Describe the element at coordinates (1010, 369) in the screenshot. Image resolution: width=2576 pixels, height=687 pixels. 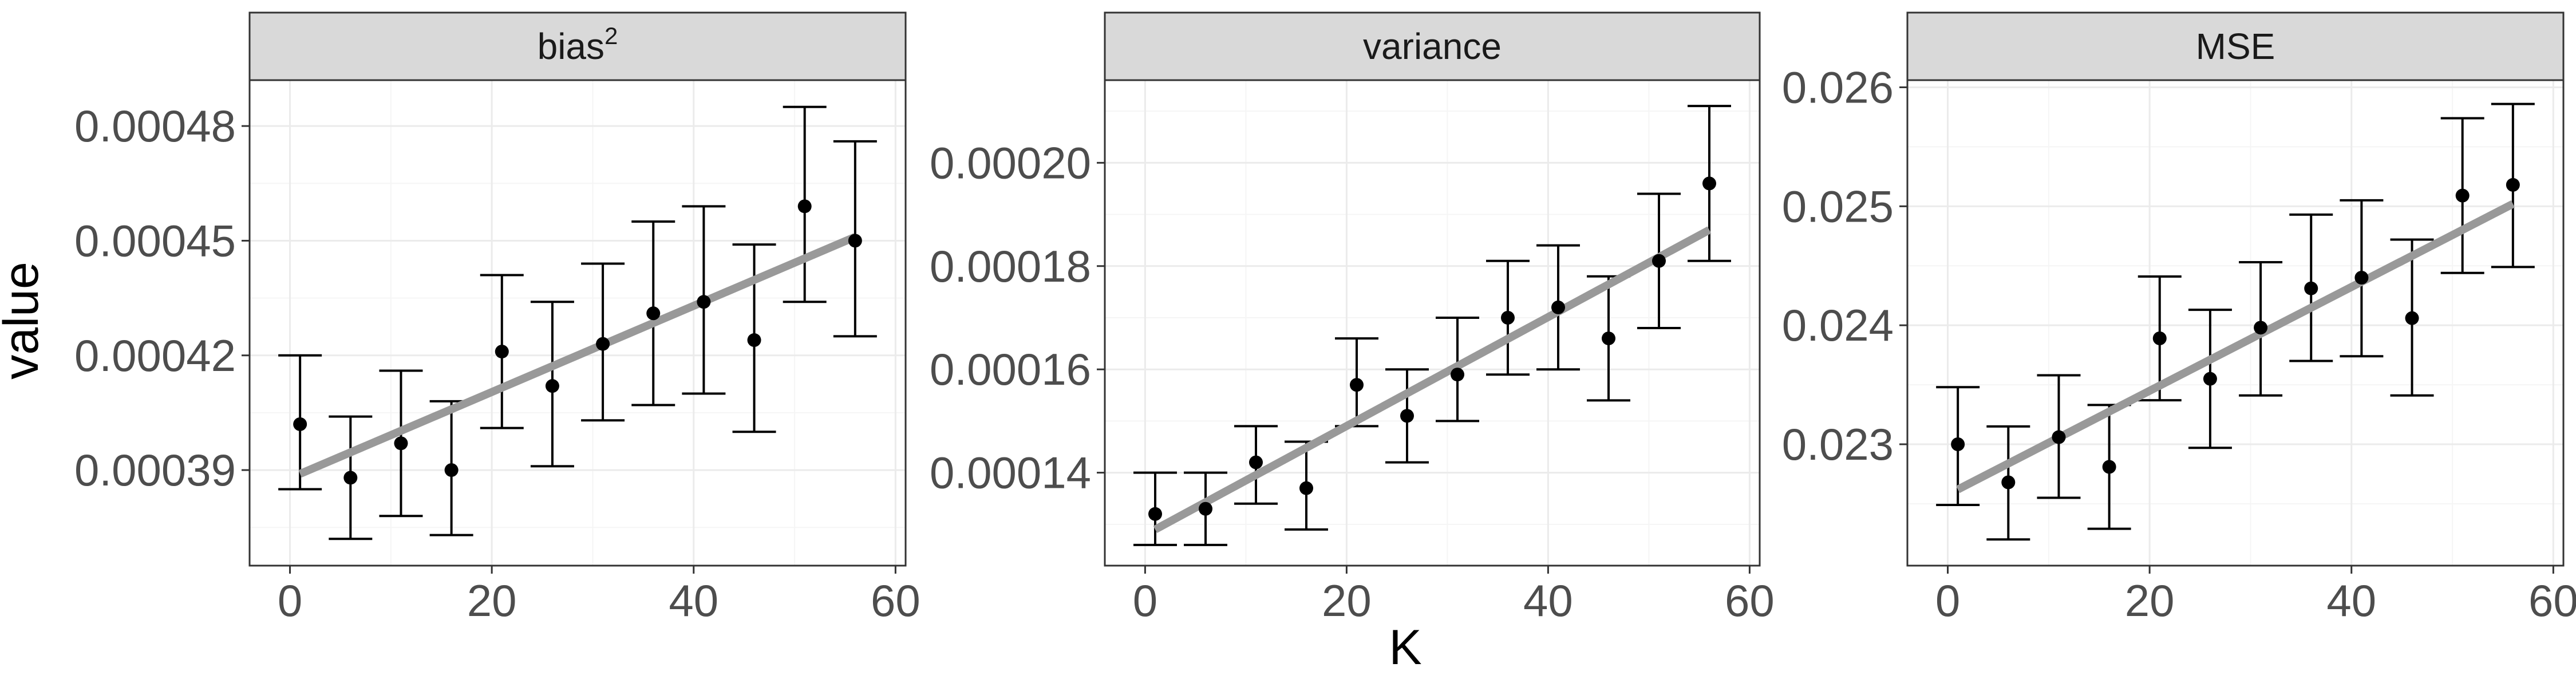
I see `y-tick-label: 0.00016` at that location.